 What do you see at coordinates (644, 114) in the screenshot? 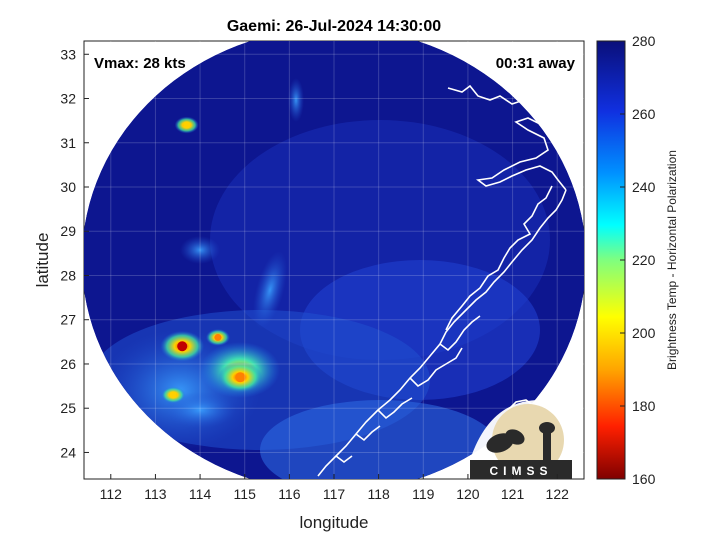
I see `colorbar-tick-label: 260` at bounding box center [644, 114].